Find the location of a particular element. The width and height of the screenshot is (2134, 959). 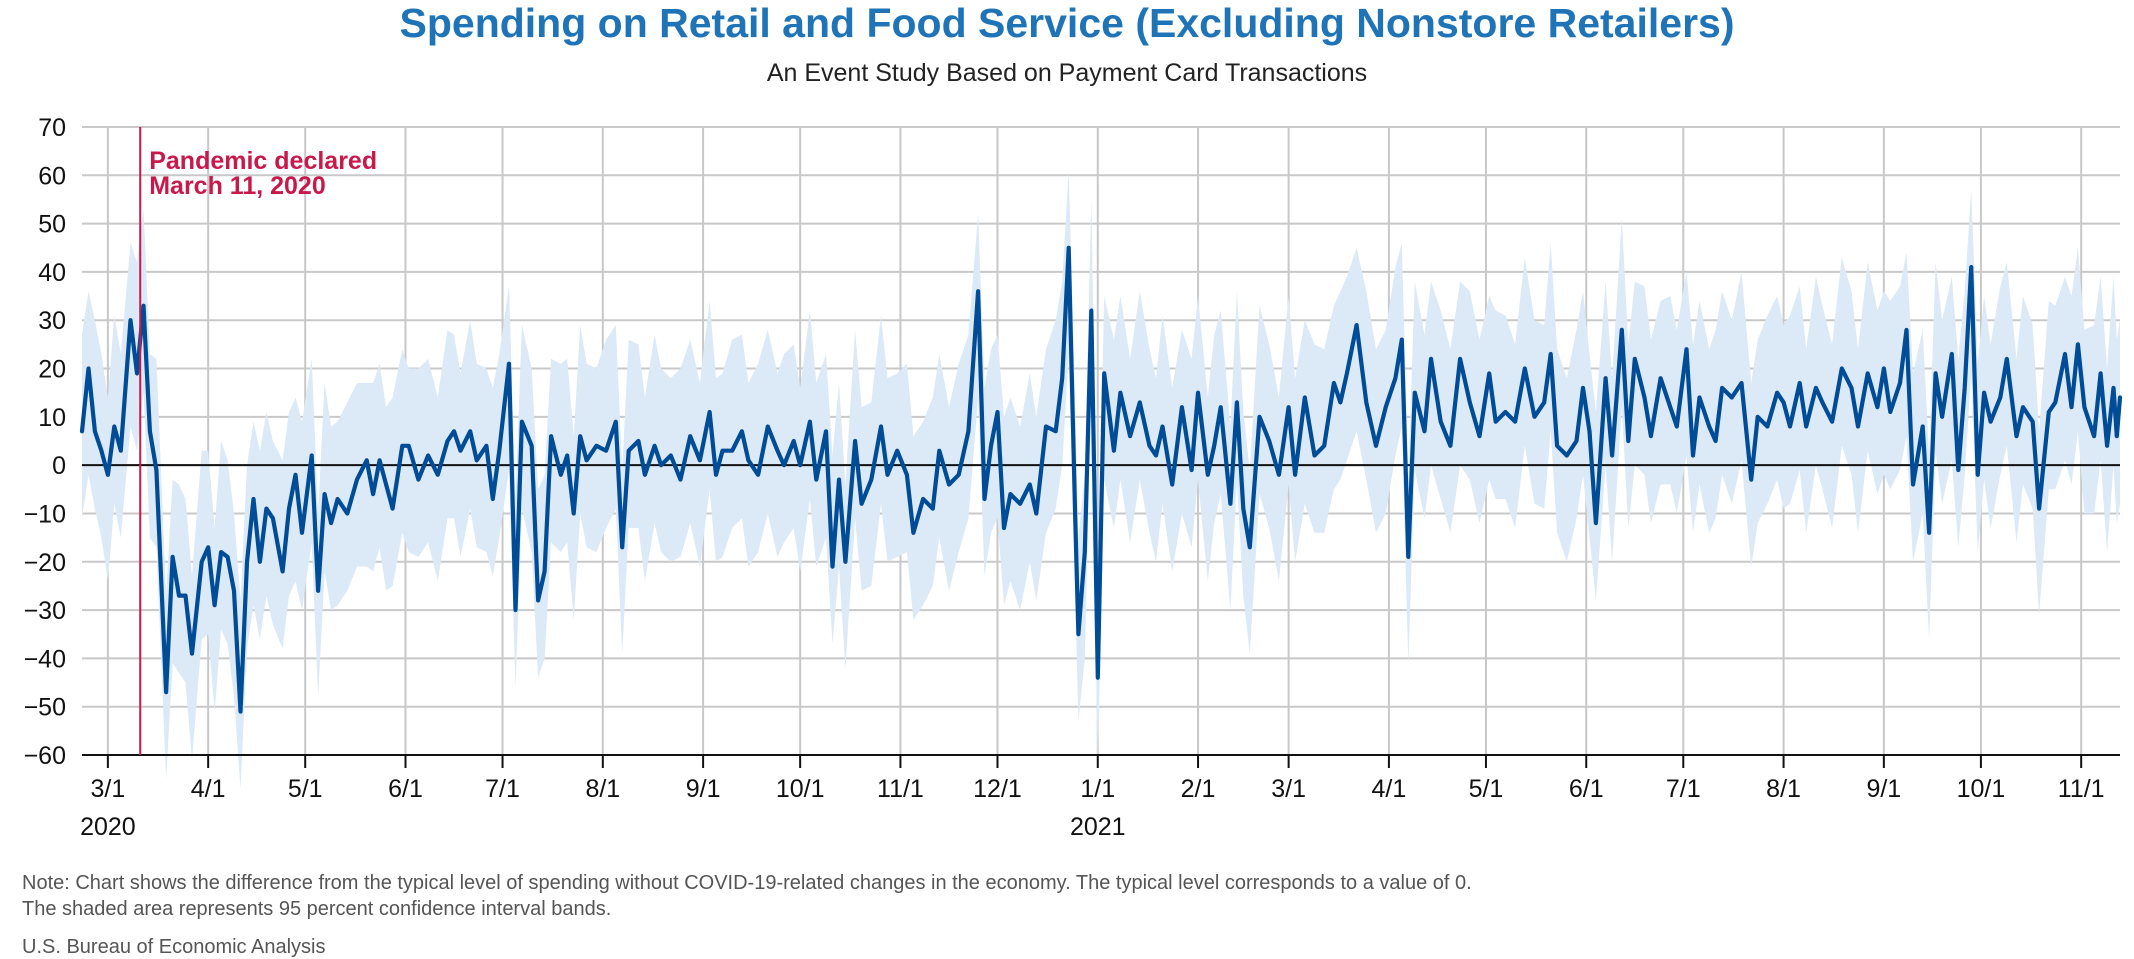

source-credit: U.S. Bureau of Economic Analysis is located at coordinates (174, 947).